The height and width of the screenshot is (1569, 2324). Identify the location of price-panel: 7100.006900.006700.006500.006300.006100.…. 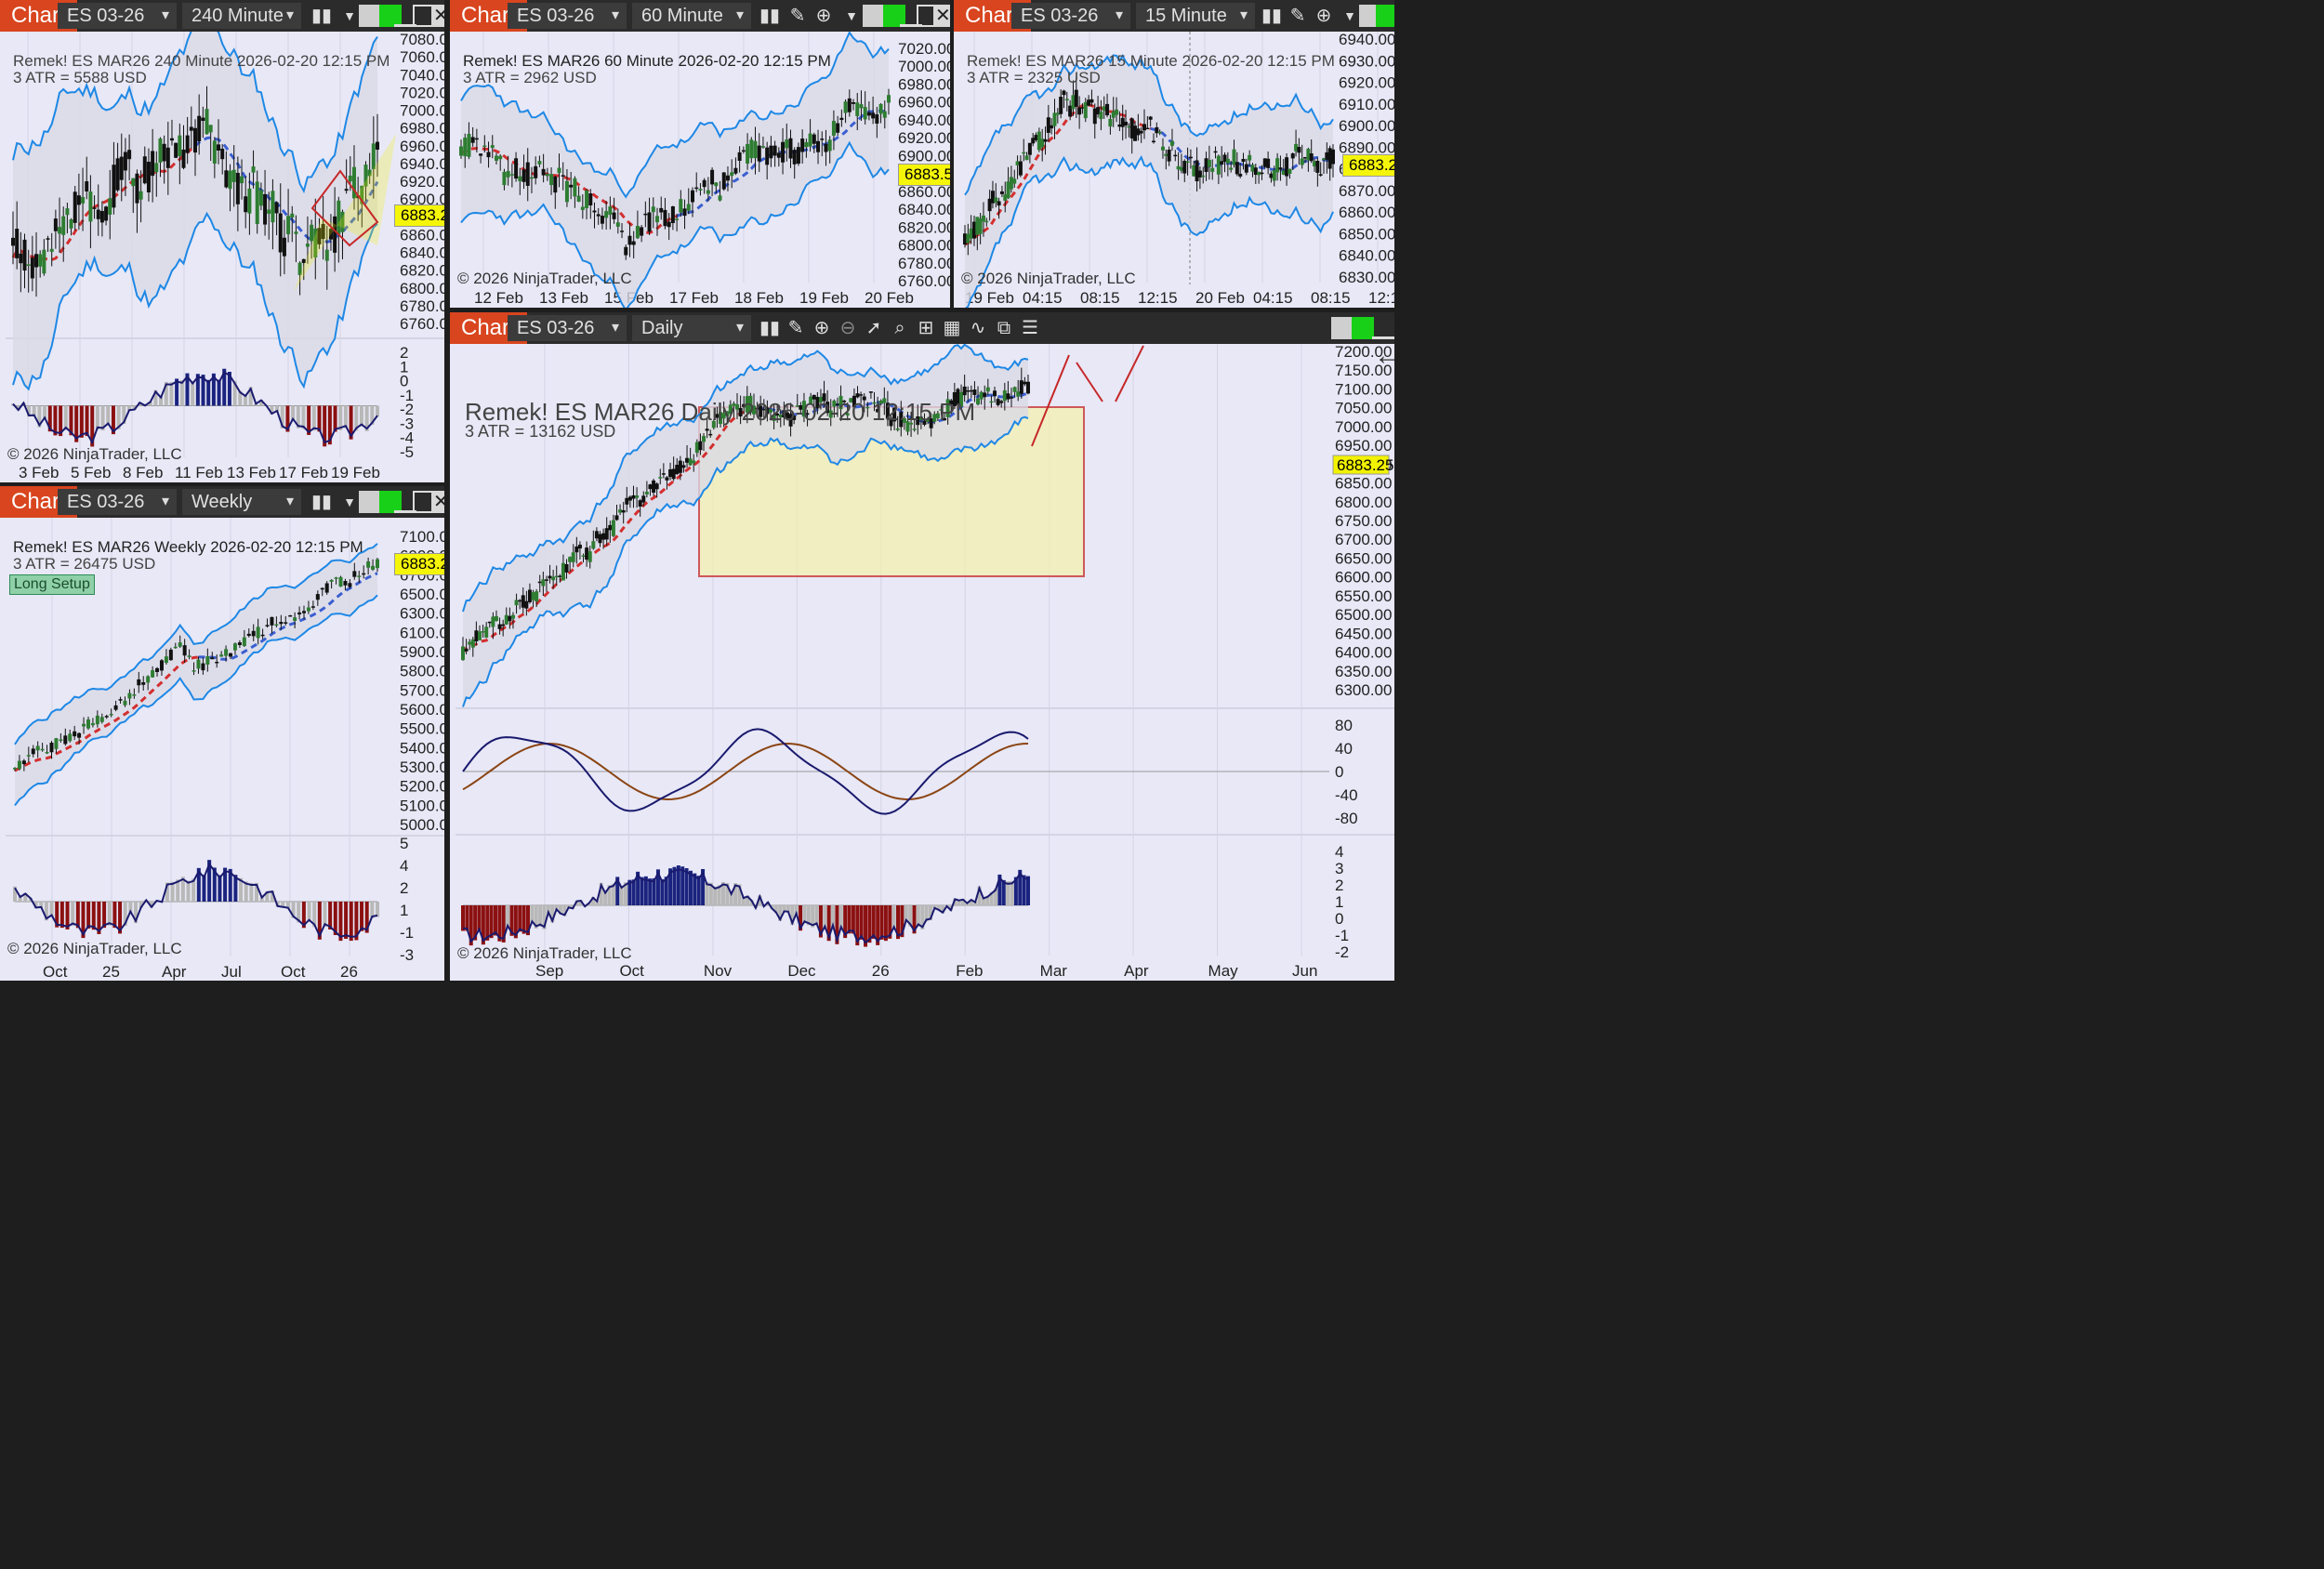
(225, 749).